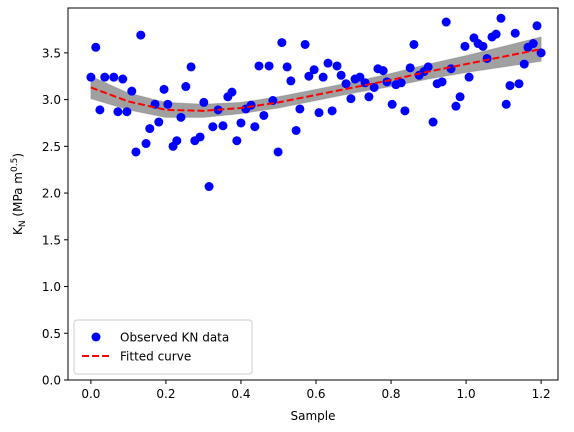  What do you see at coordinates (466, 394) in the screenshot?
I see `x-tick-label: 1.0` at bounding box center [466, 394].